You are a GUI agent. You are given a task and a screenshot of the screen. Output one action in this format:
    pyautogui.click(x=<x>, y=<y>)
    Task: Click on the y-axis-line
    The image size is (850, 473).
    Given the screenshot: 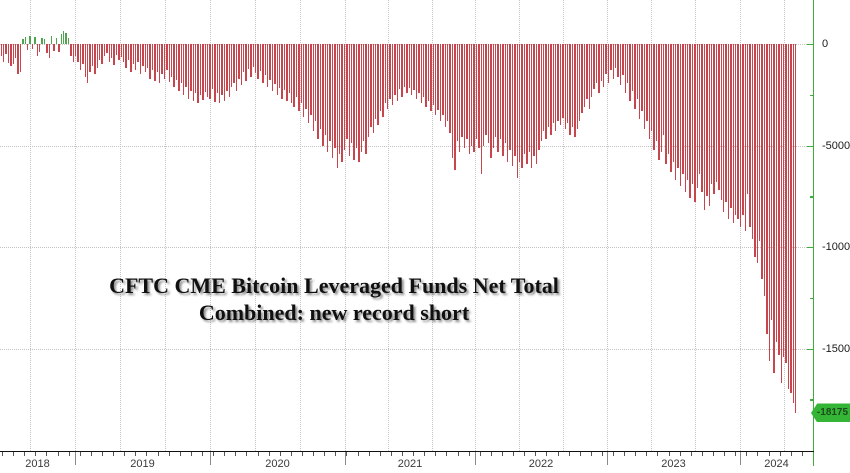 What is the action you would take?
    pyautogui.click(x=814, y=233)
    